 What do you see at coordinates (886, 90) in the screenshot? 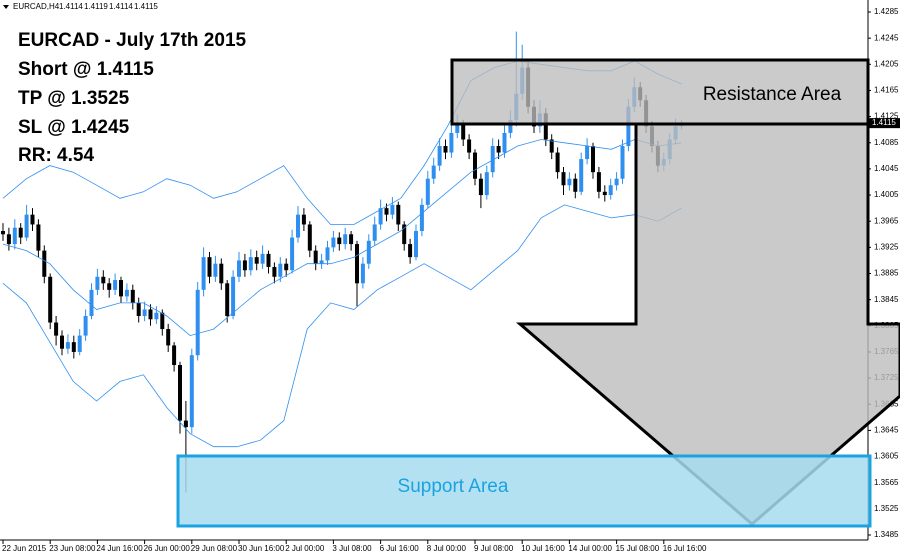
I see `y-tick-label: 1.4165` at bounding box center [886, 90].